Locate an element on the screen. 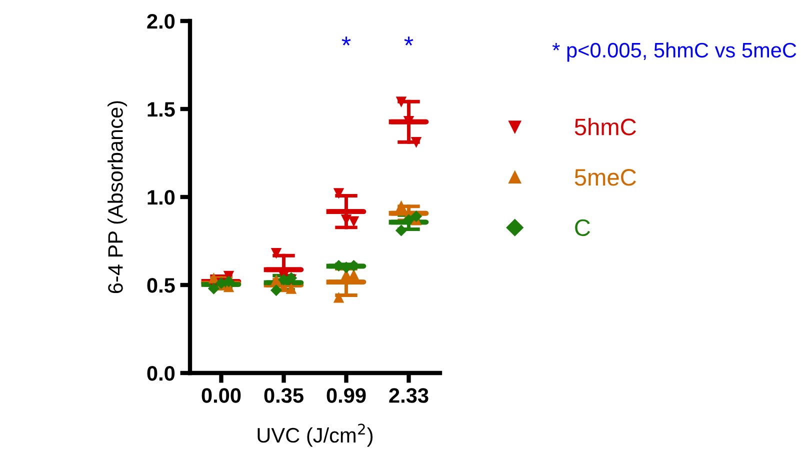  y-tick-label: 1.0 is located at coordinates (161, 197).